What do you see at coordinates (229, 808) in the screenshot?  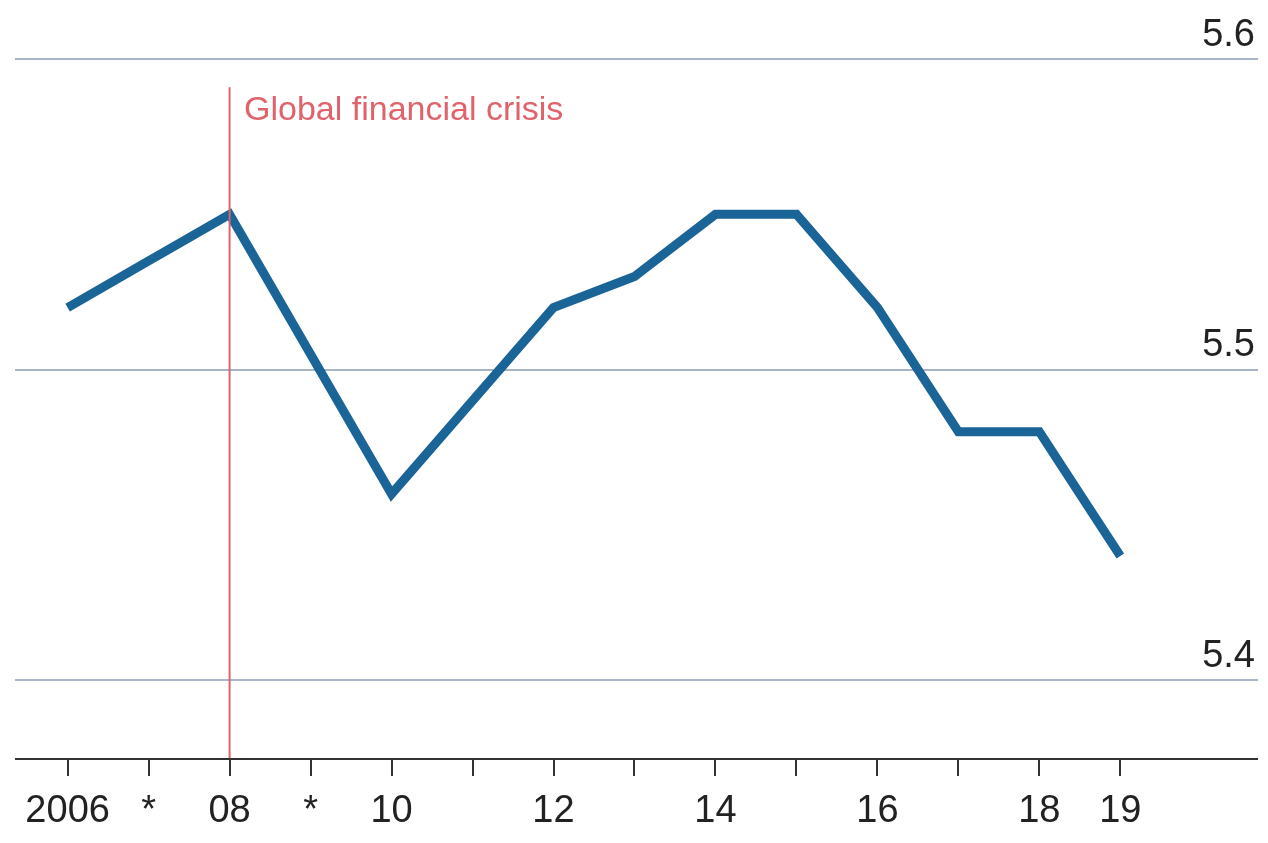 I see `x-tick-label: 08` at bounding box center [229, 808].